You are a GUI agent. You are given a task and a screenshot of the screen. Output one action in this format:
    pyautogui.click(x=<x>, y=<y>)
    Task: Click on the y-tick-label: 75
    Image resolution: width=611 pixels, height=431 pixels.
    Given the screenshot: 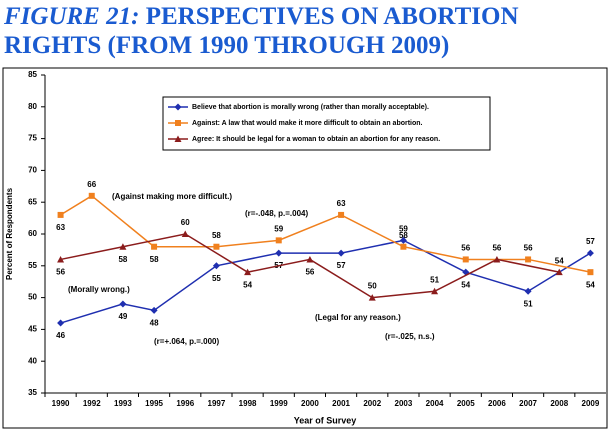 What is the action you would take?
    pyautogui.click(x=32, y=138)
    